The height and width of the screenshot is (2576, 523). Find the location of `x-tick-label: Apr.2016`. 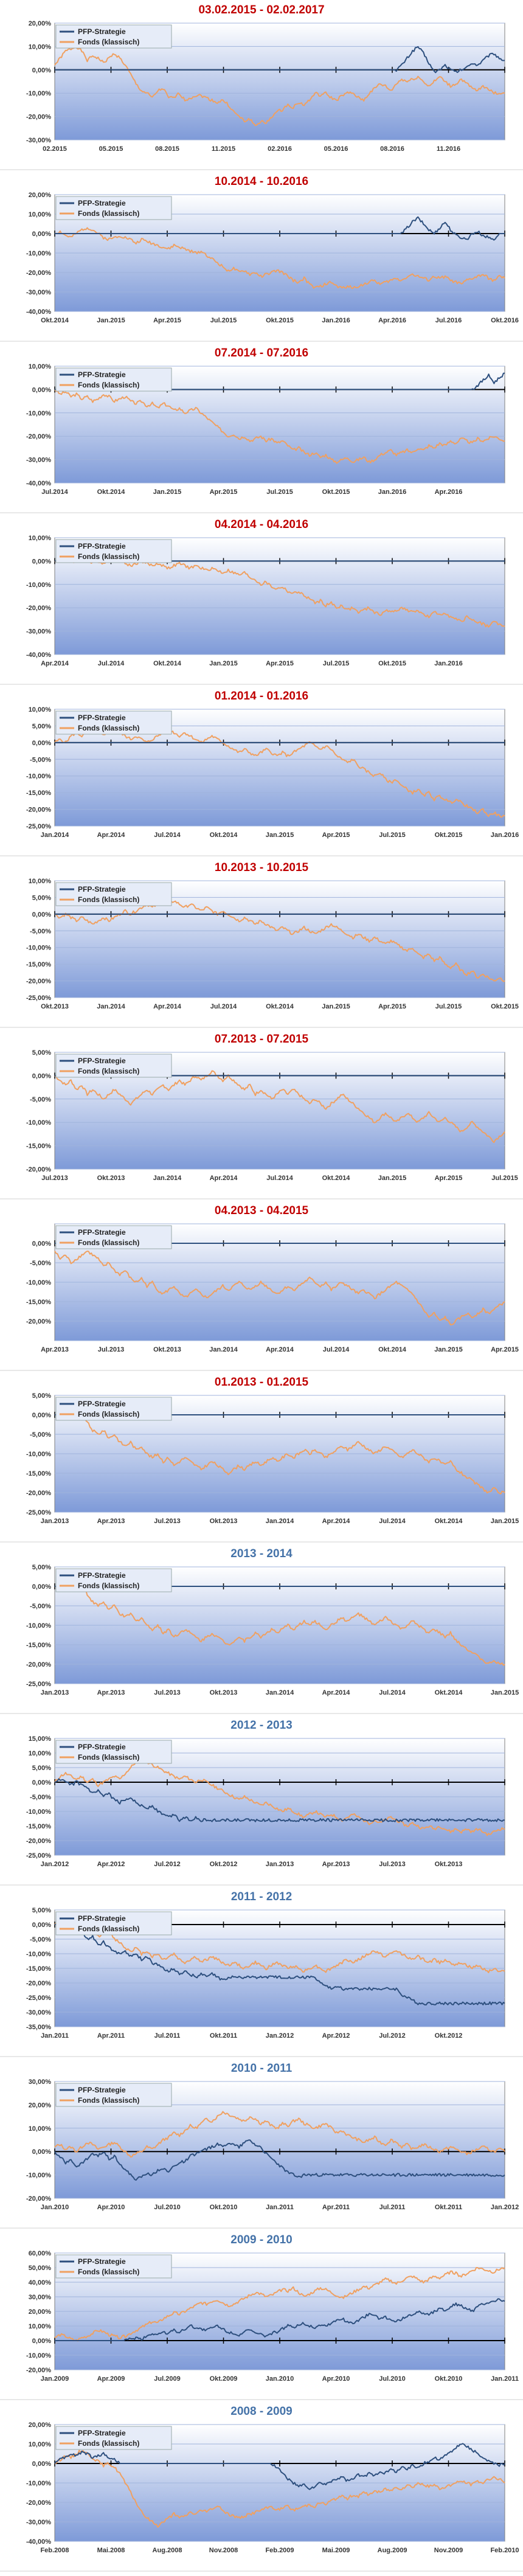

x-tick-label: Apr.2016 is located at coordinates (449, 492).